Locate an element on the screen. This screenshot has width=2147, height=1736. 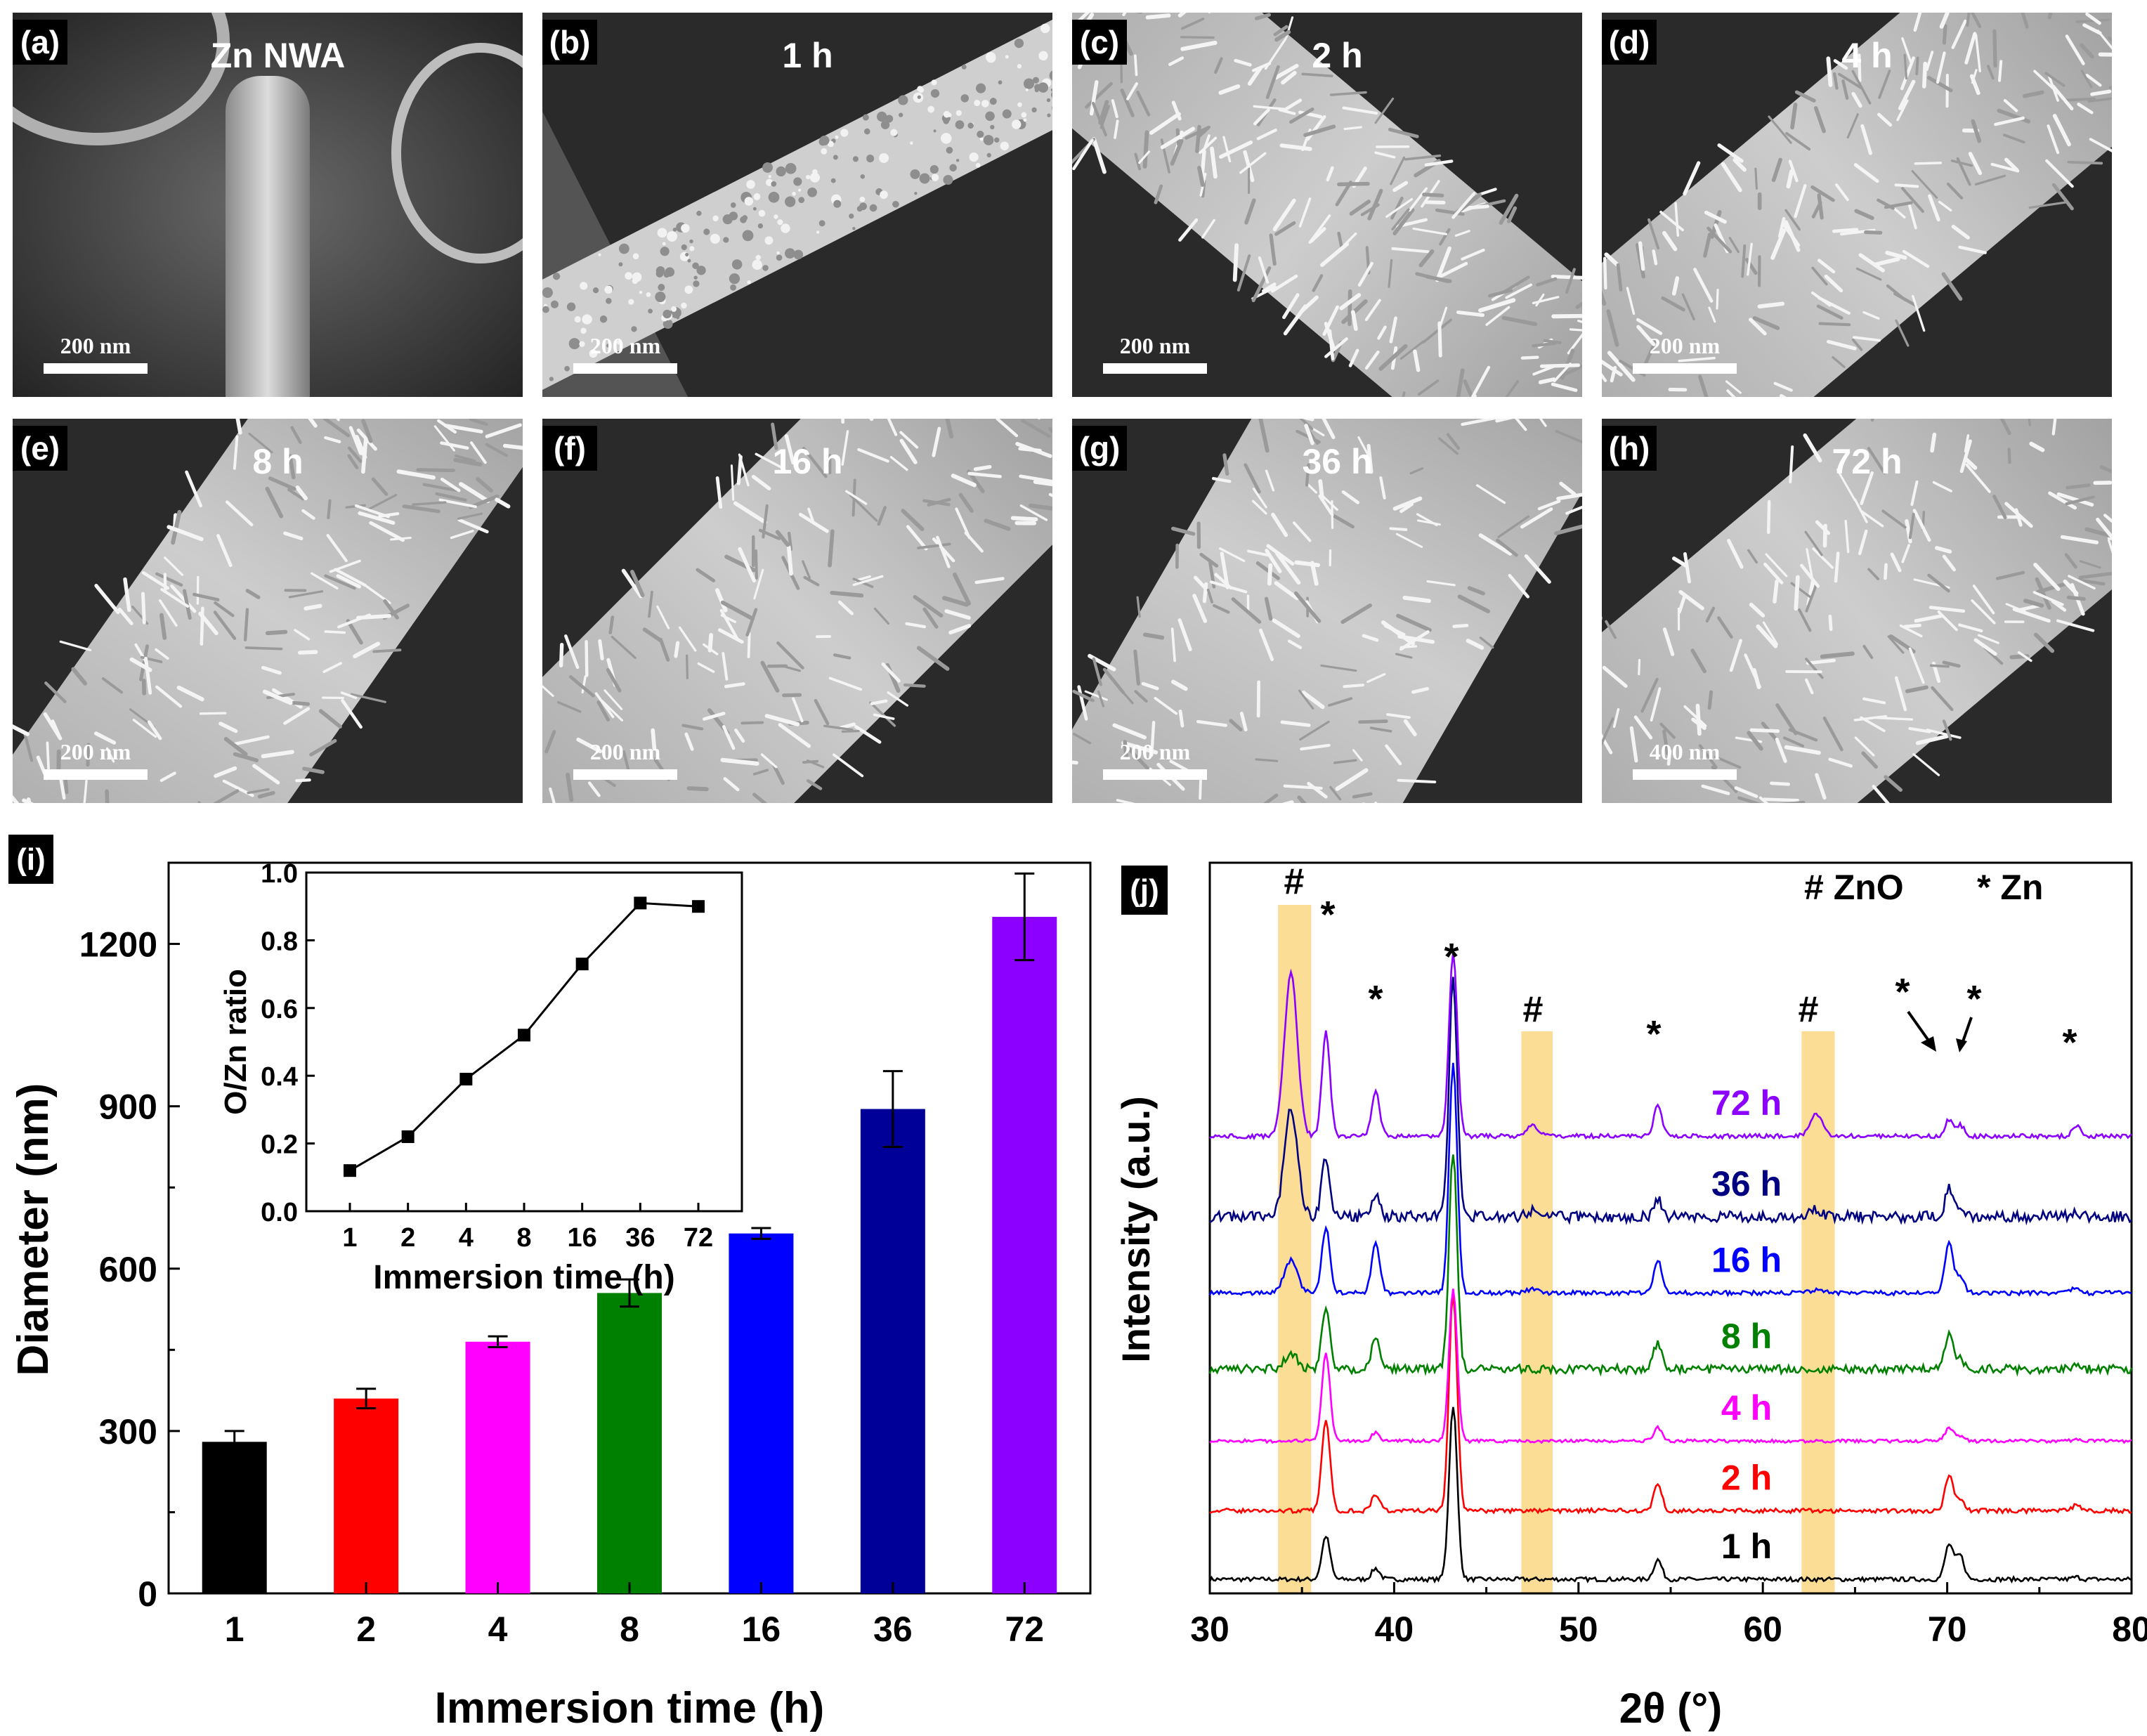
sem-panel-label-box is located at coordinates (1099, 448).